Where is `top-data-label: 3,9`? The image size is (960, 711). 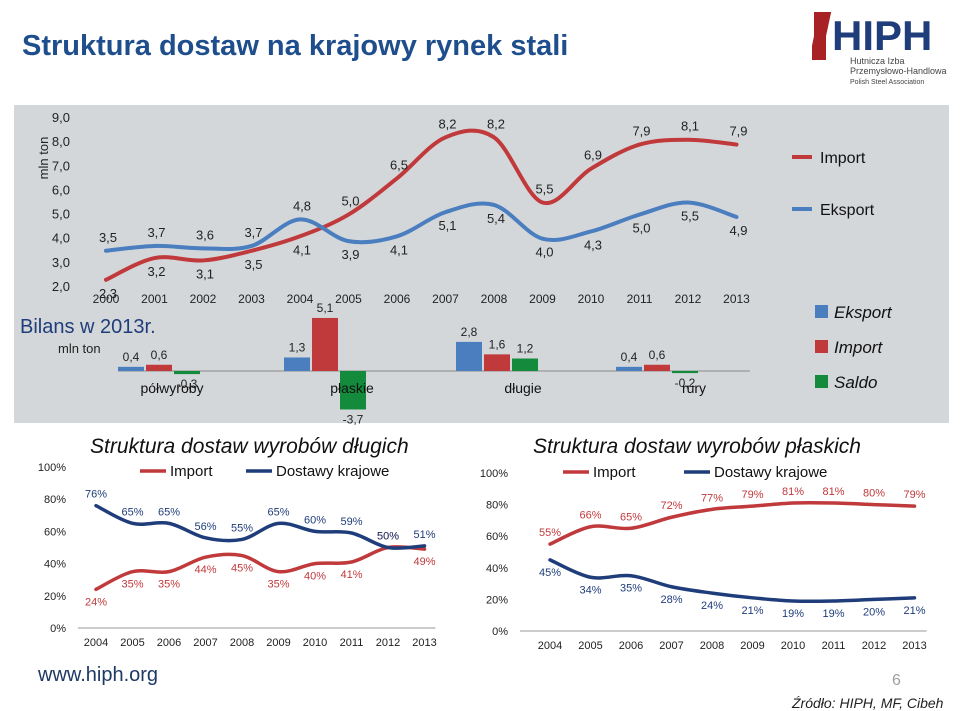
top-data-label: 3,9 is located at coordinates (350, 254).